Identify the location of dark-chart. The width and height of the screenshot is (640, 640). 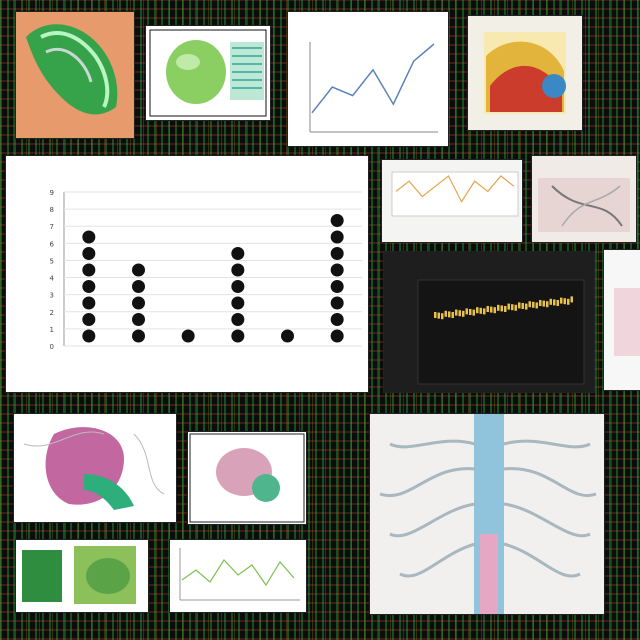
(489, 322).